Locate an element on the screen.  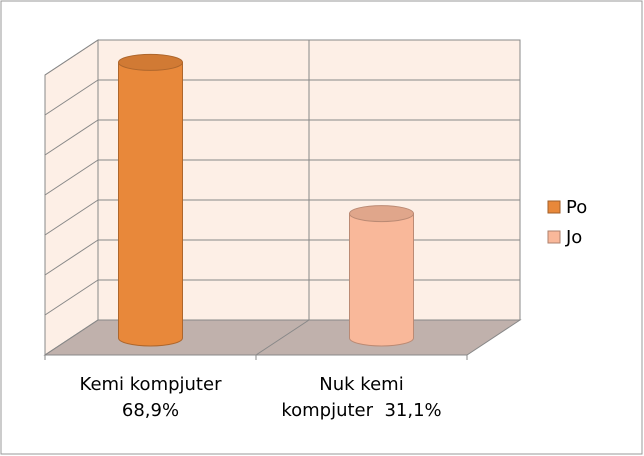
side-wall is located at coordinates (71, 197).